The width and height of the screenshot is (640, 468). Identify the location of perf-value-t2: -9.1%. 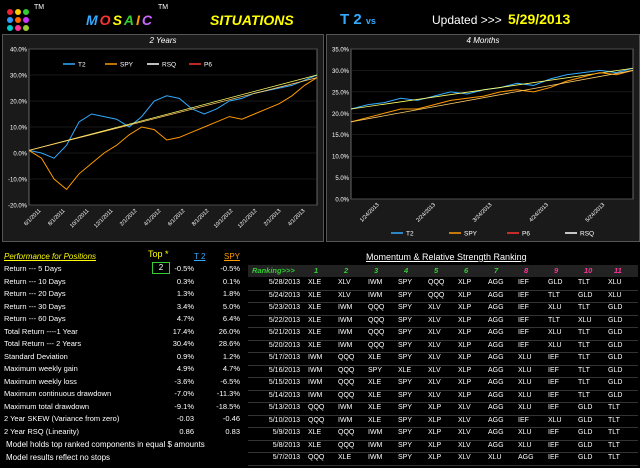
(184, 406).